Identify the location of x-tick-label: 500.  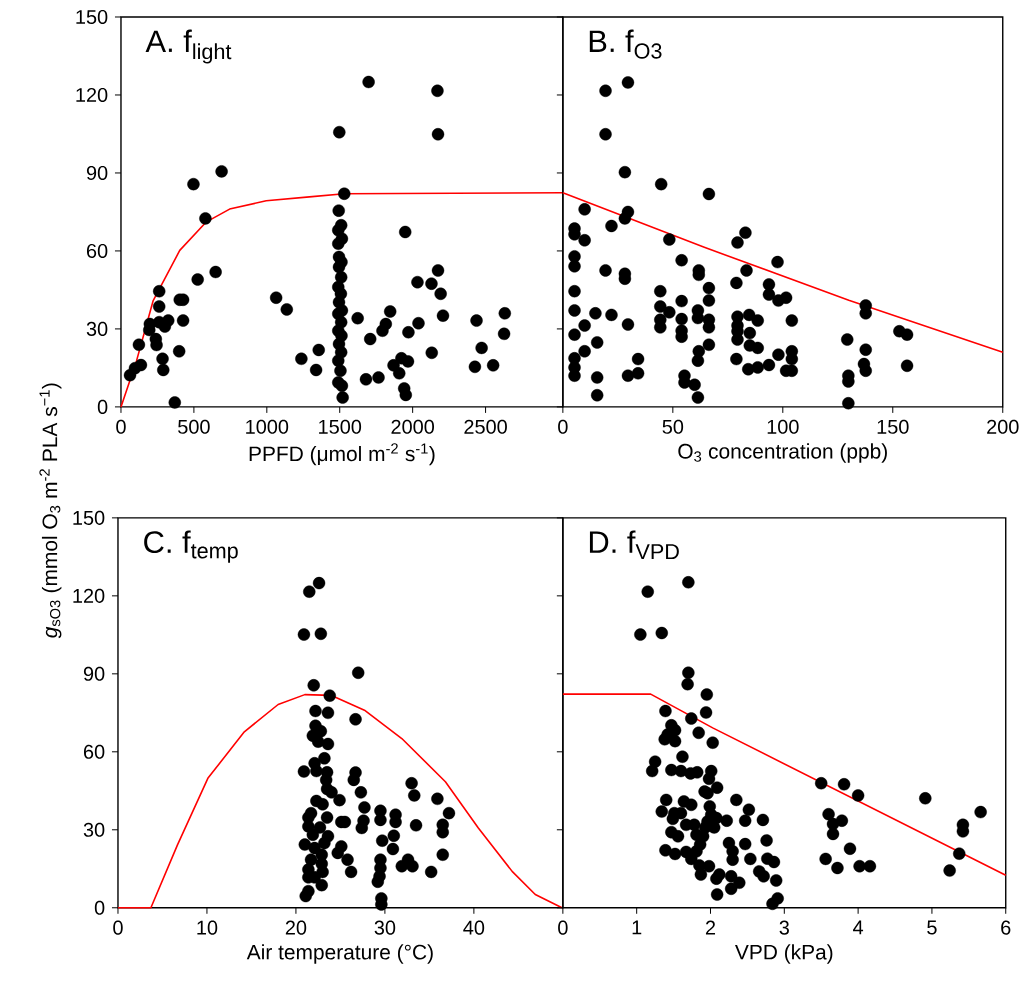
(194, 426).